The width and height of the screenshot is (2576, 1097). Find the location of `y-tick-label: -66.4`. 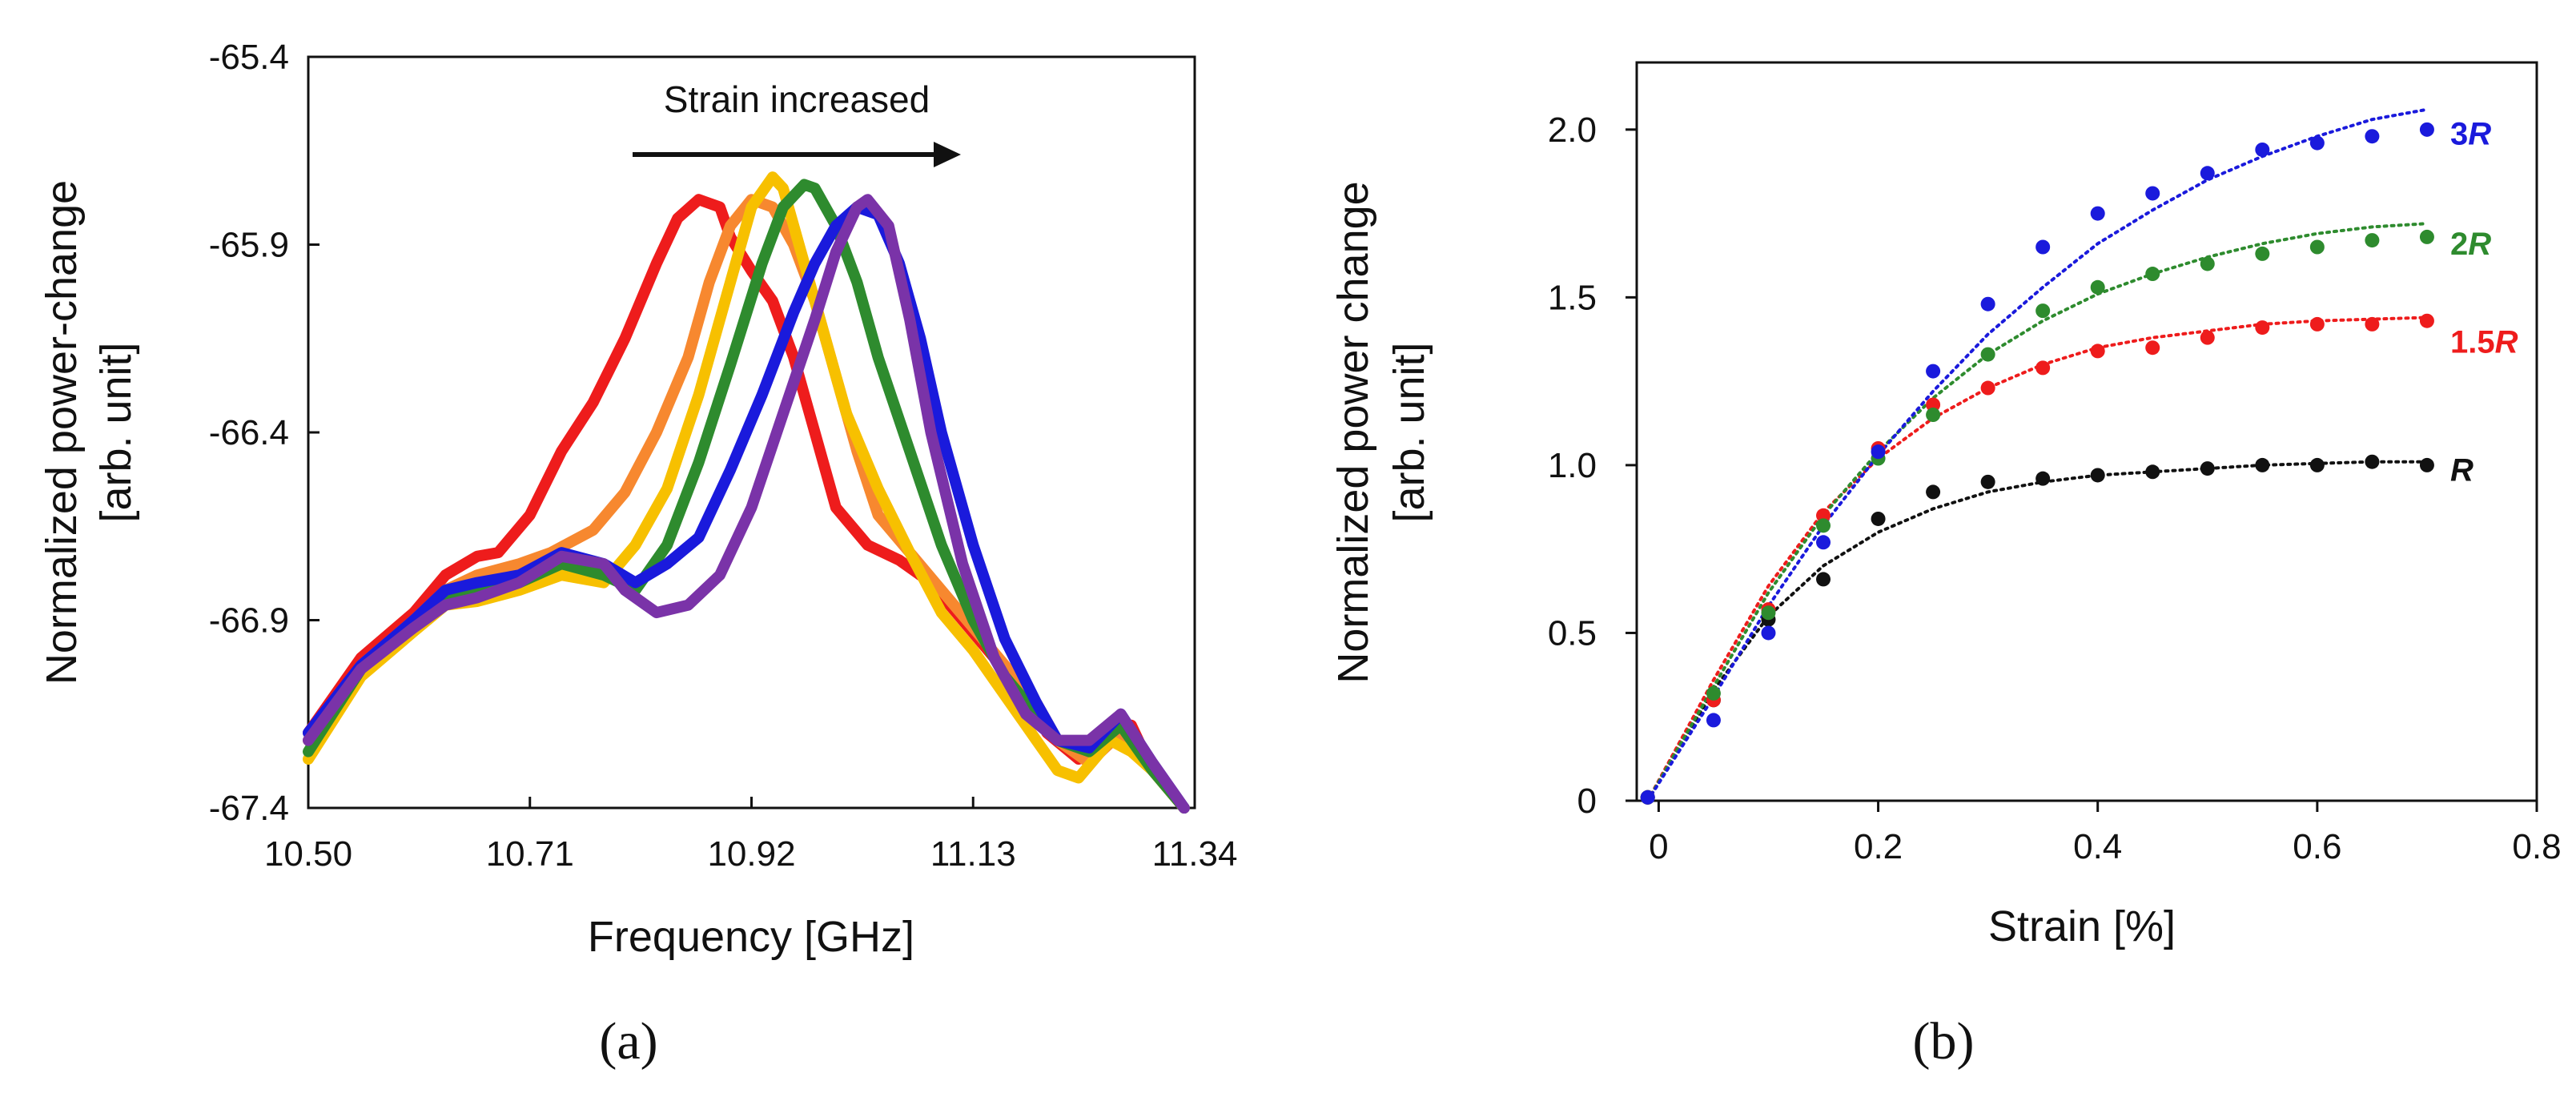

y-tick-label: -66.4 is located at coordinates (249, 432).